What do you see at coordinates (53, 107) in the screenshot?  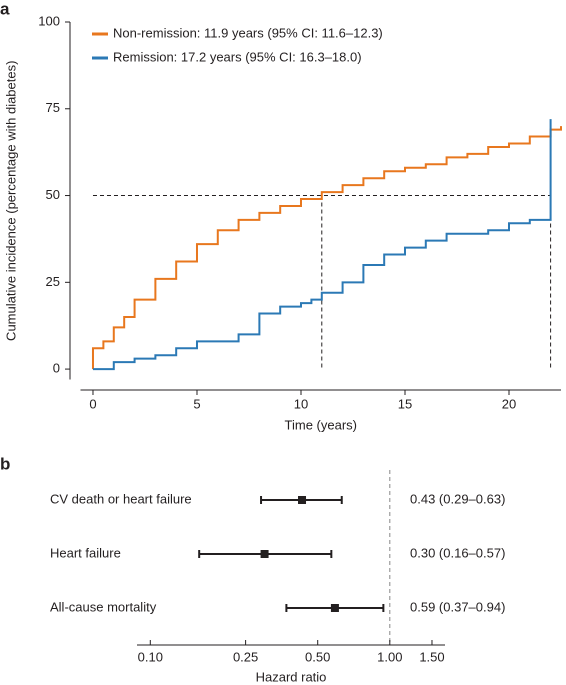 I see `y-tick-label: 75` at bounding box center [53, 107].